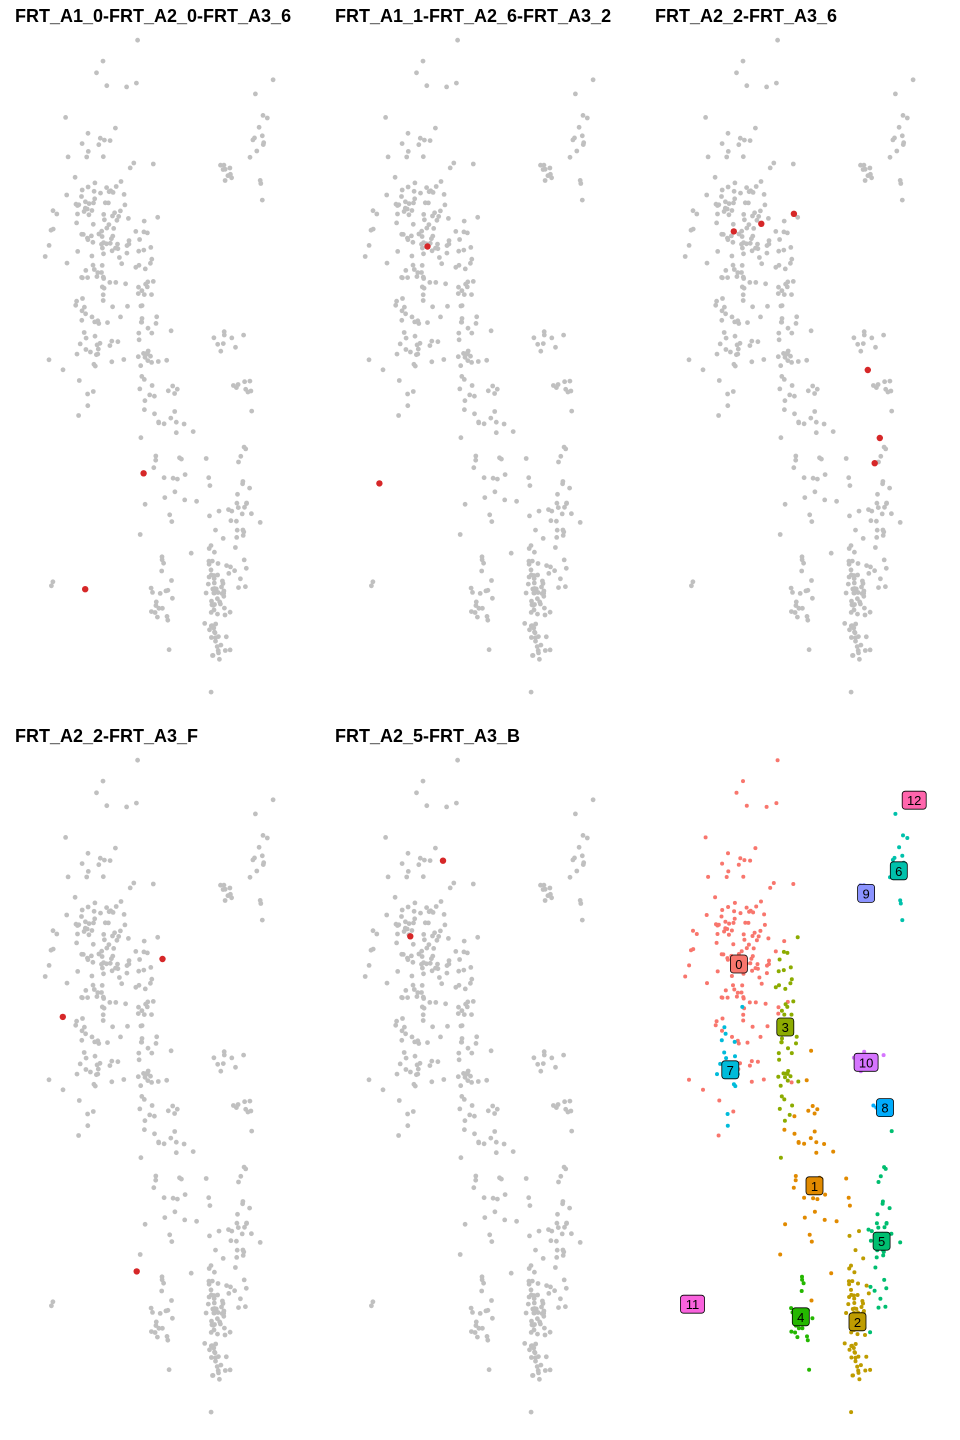  I want to click on cluster-5-point, so click(871, 1231).